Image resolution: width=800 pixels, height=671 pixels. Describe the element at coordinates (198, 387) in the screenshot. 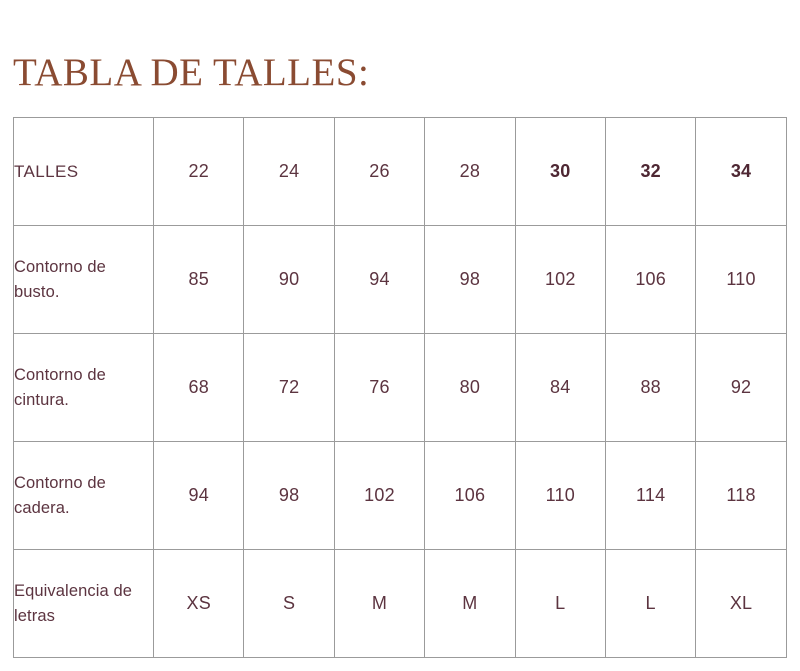

I see `table-cell: 68` at that location.